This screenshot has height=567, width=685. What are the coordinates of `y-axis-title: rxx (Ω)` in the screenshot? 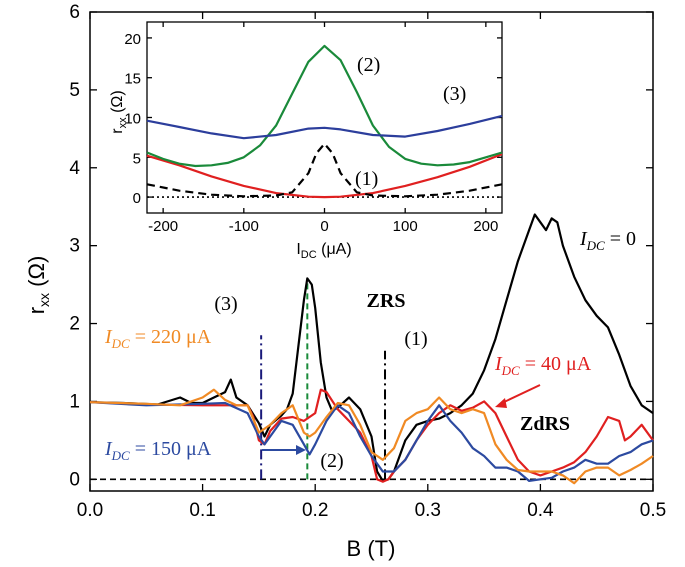 It's located at (38, 285).